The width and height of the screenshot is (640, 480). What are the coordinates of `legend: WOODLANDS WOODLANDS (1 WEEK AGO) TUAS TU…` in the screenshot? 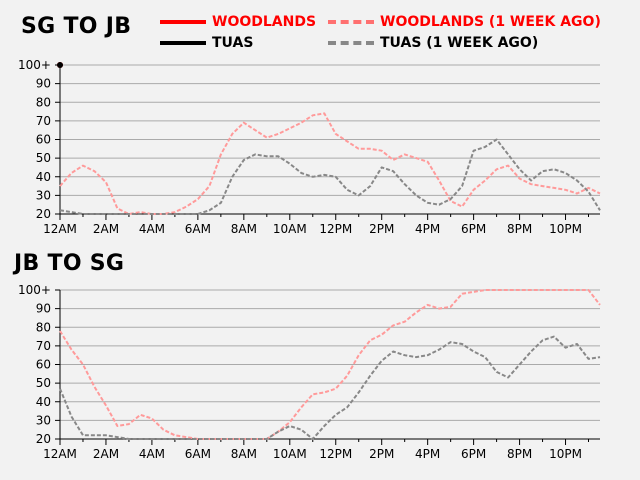 It's located at (400, 34).